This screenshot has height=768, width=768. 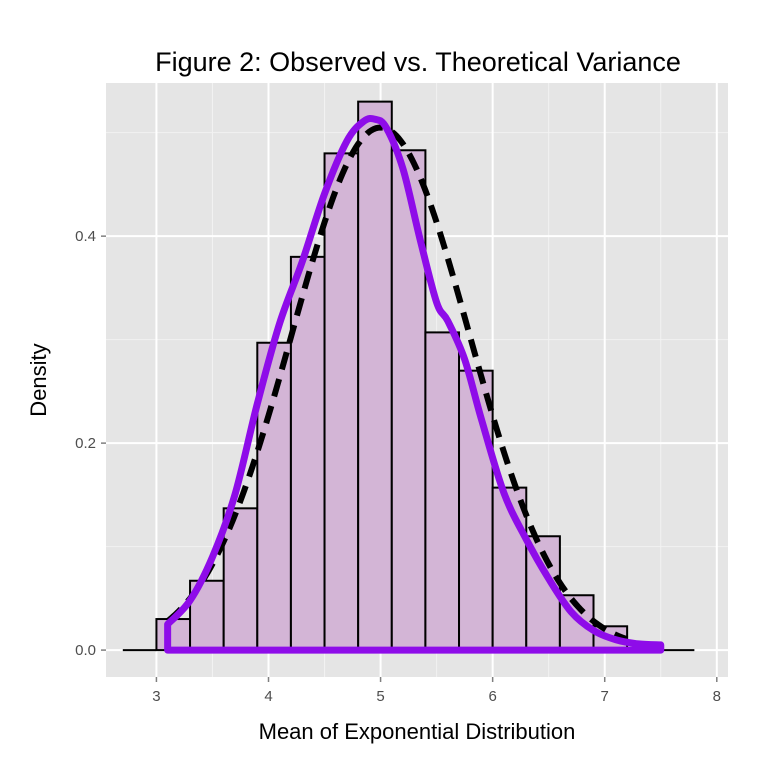 I want to click on y-tick-label: 0.4, so click(x=85, y=236).